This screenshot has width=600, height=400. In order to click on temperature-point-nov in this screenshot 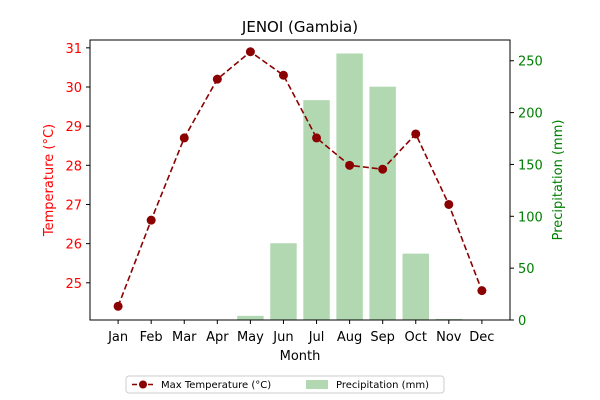, I will do `click(449, 204)`.